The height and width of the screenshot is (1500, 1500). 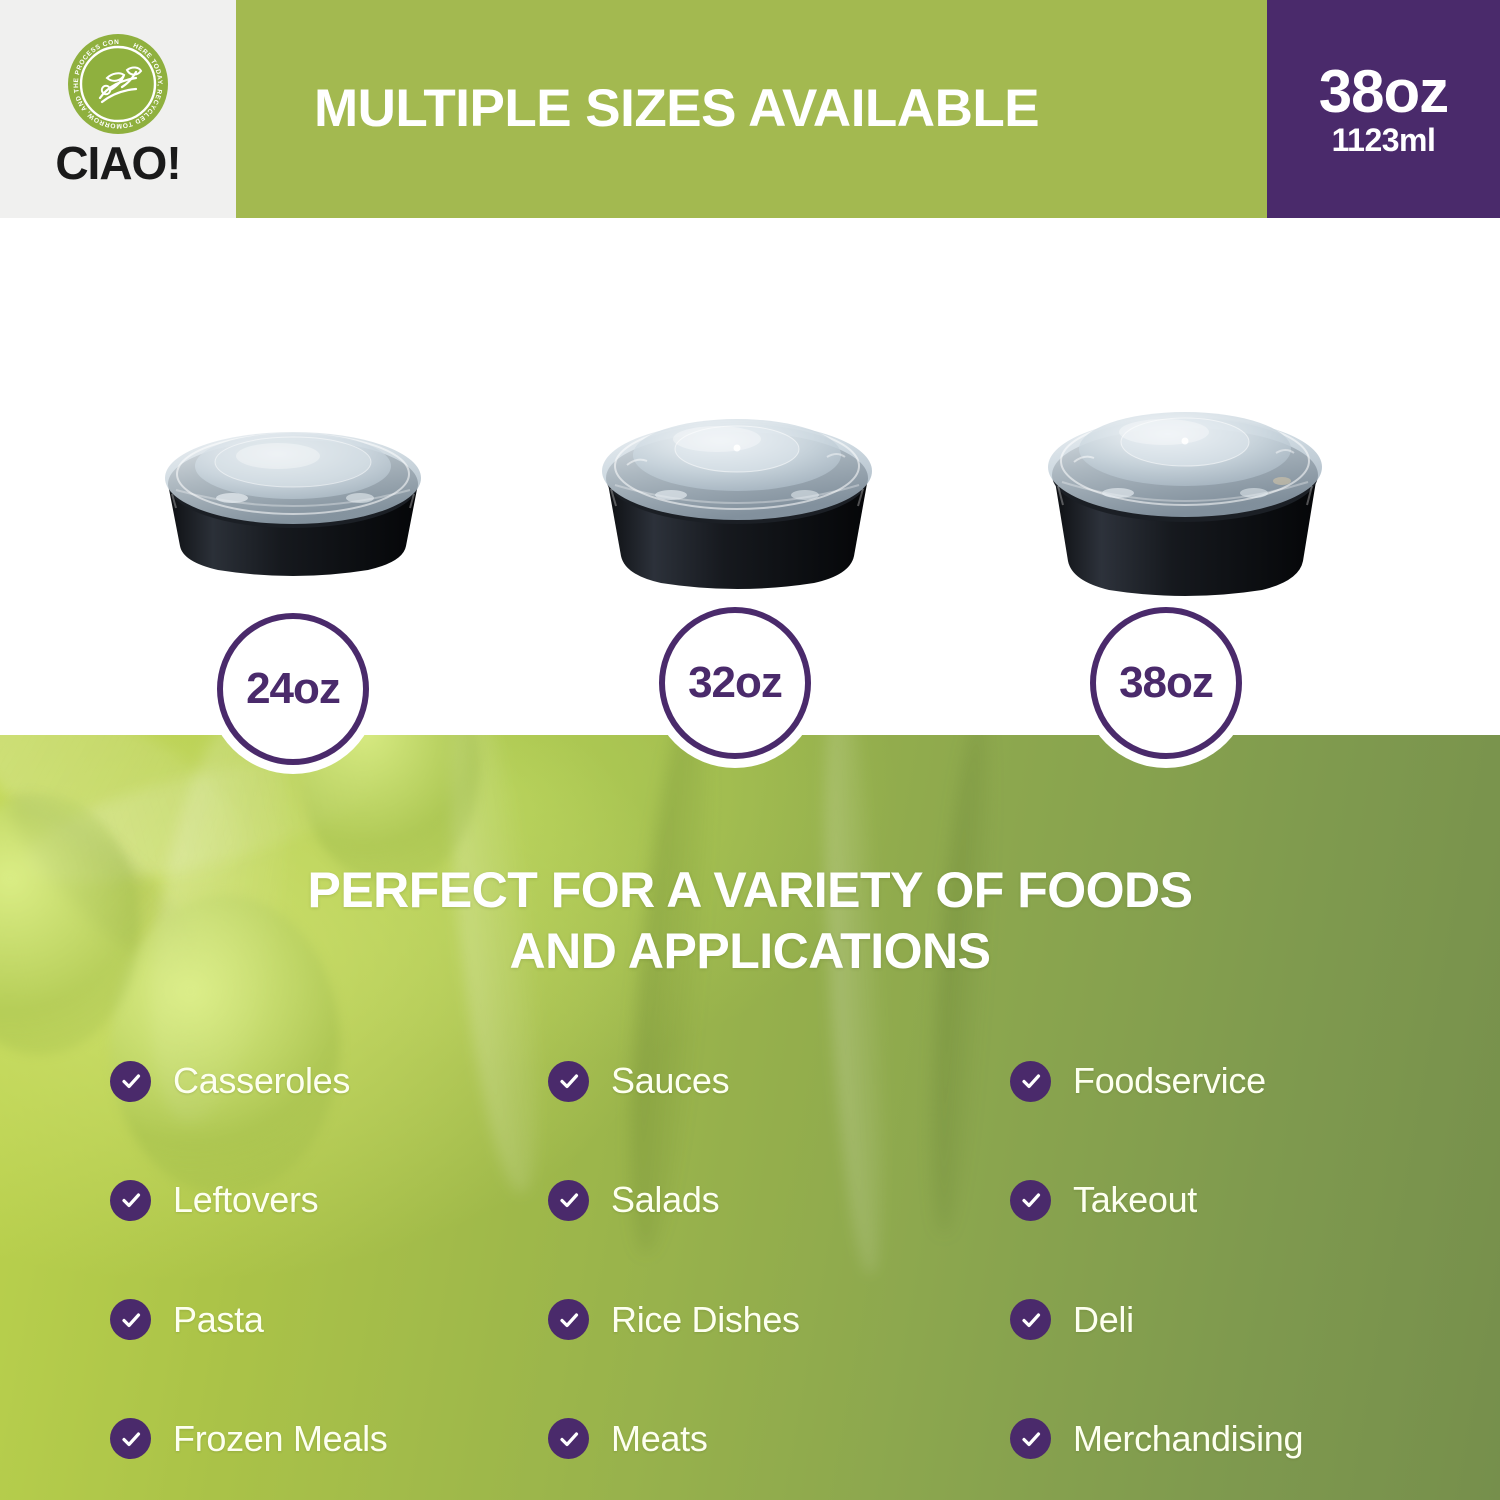 What do you see at coordinates (1169, 1080) in the screenshot?
I see `list-item-label: Foodservice` at bounding box center [1169, 1080].